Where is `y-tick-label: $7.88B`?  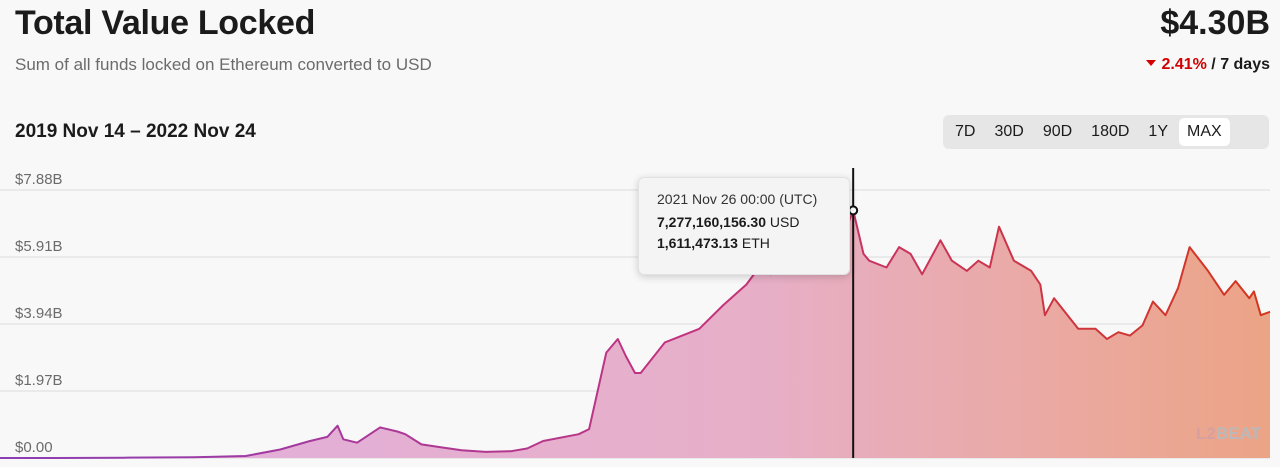
y-tick-label: $7.88B is located at coordinates (39, 179).